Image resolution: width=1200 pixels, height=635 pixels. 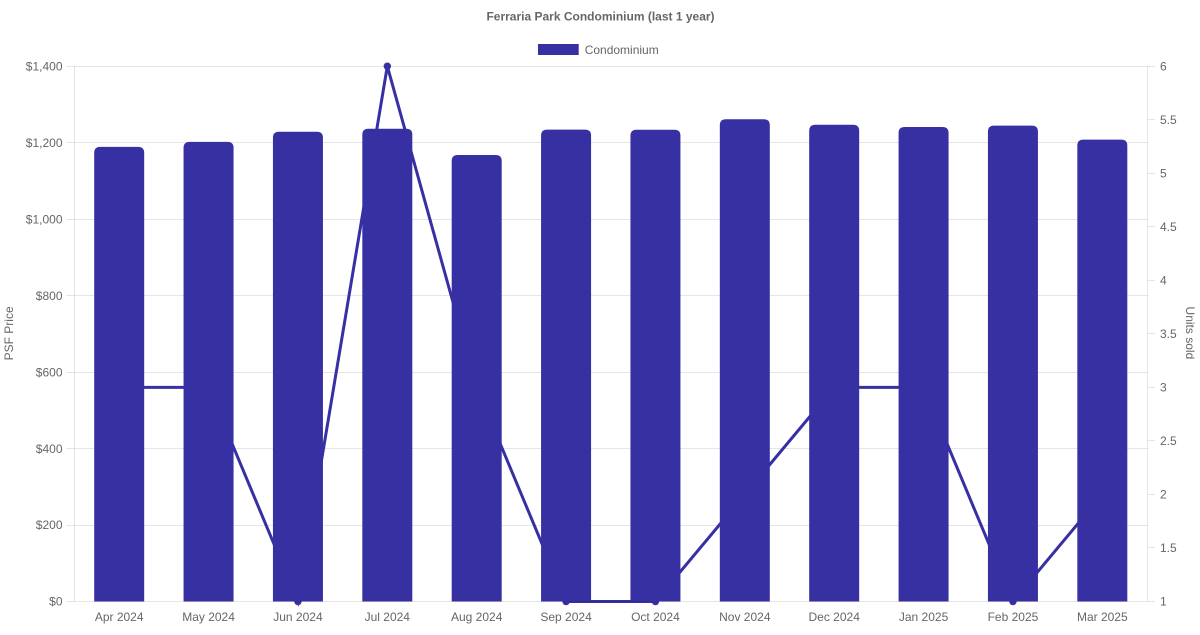 What do you see at coordinates (119, 617) in the screenshot?
I see `svg-text: Apr 2024` at bounding box center [119, 617].